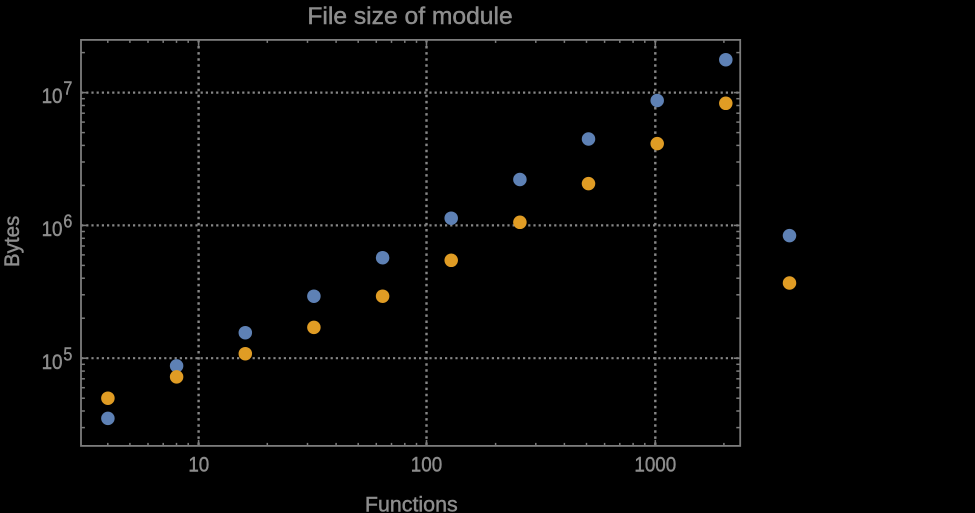 The height and width of the screenshot is (513, 975). Describe the element at coordinates (411, 502) in the screenshot. I see `svg-text: Functions` at that location.